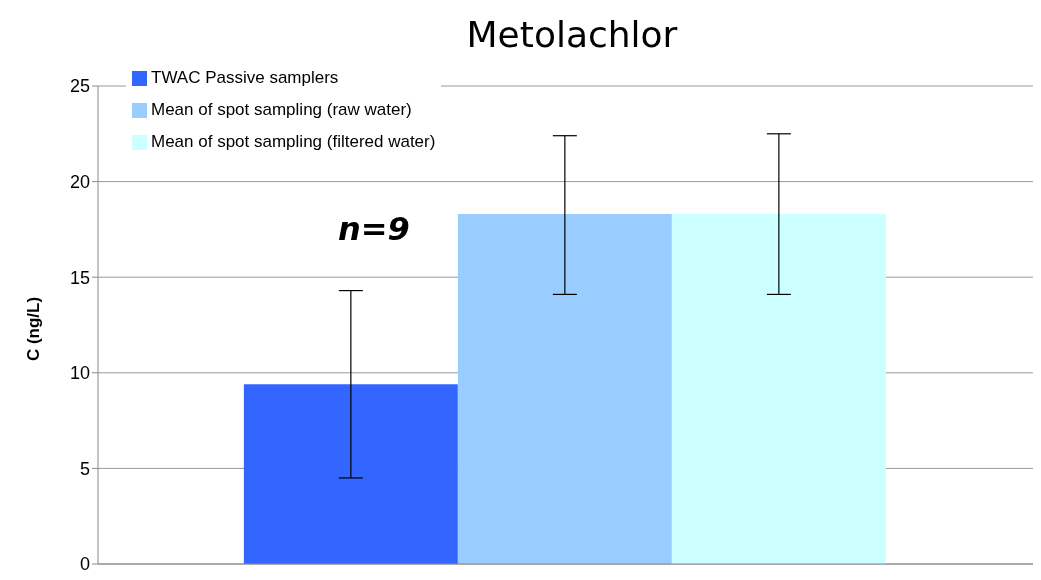 This screenshot has width=1041, height=580. What do you see at coordinates (79, 86) in the screenshot?
I see `y-tick-label: 25` at bounding box center [79, 86].